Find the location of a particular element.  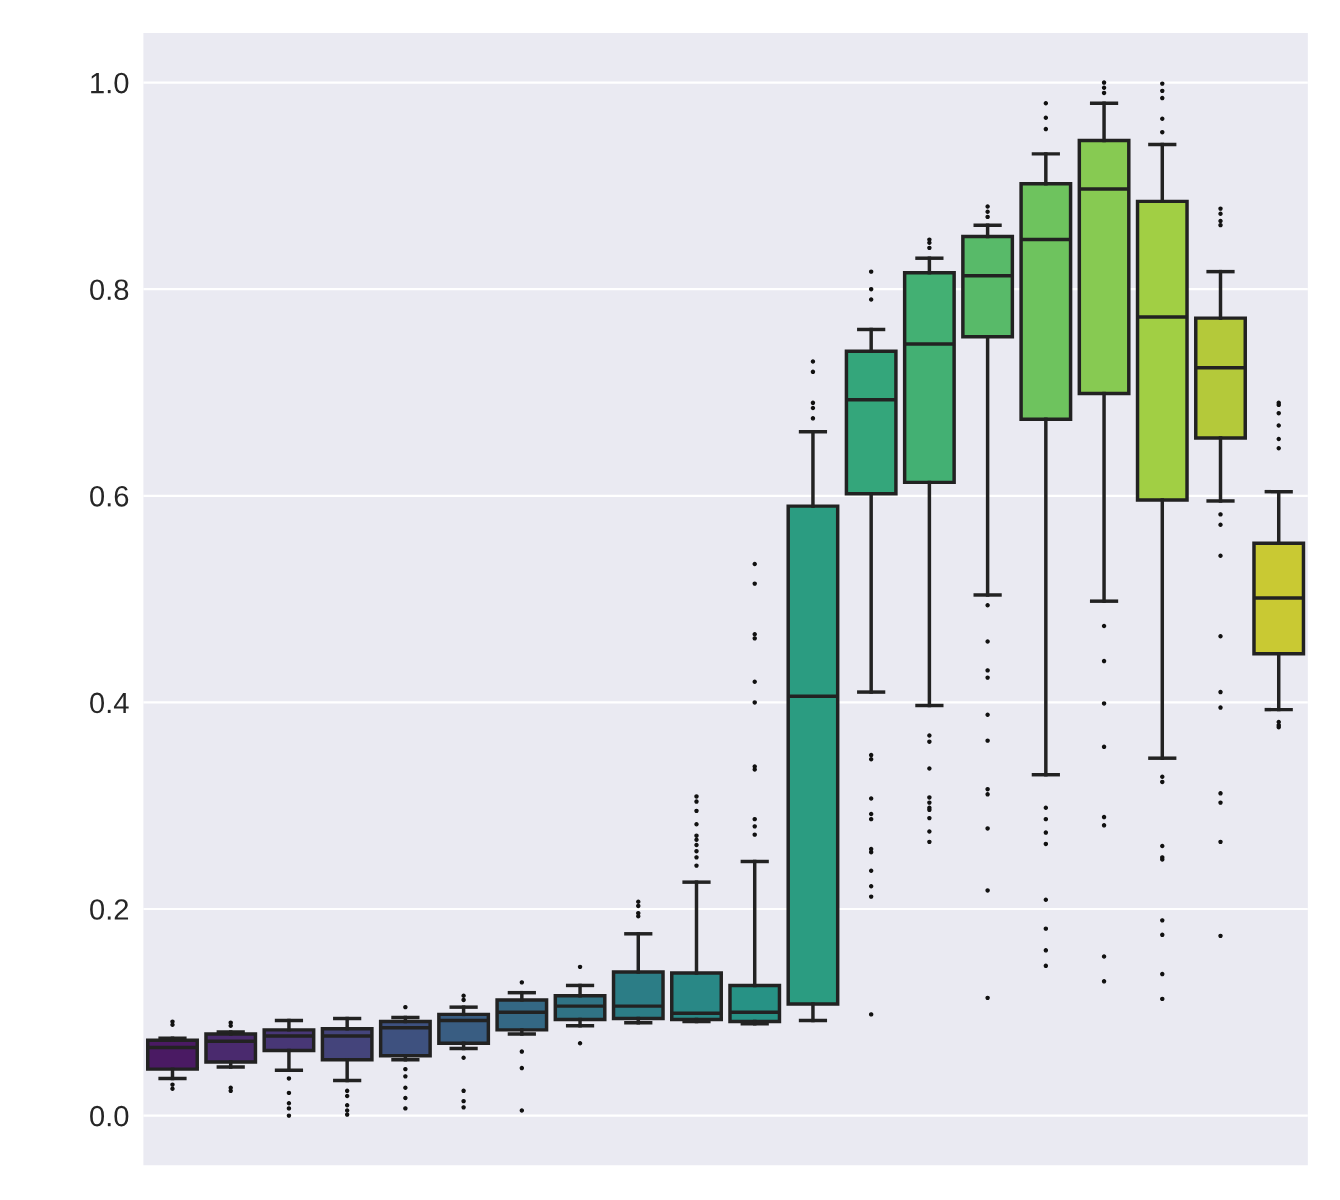

y-tick-label: 0.8 is located at coordinates (109, 290).